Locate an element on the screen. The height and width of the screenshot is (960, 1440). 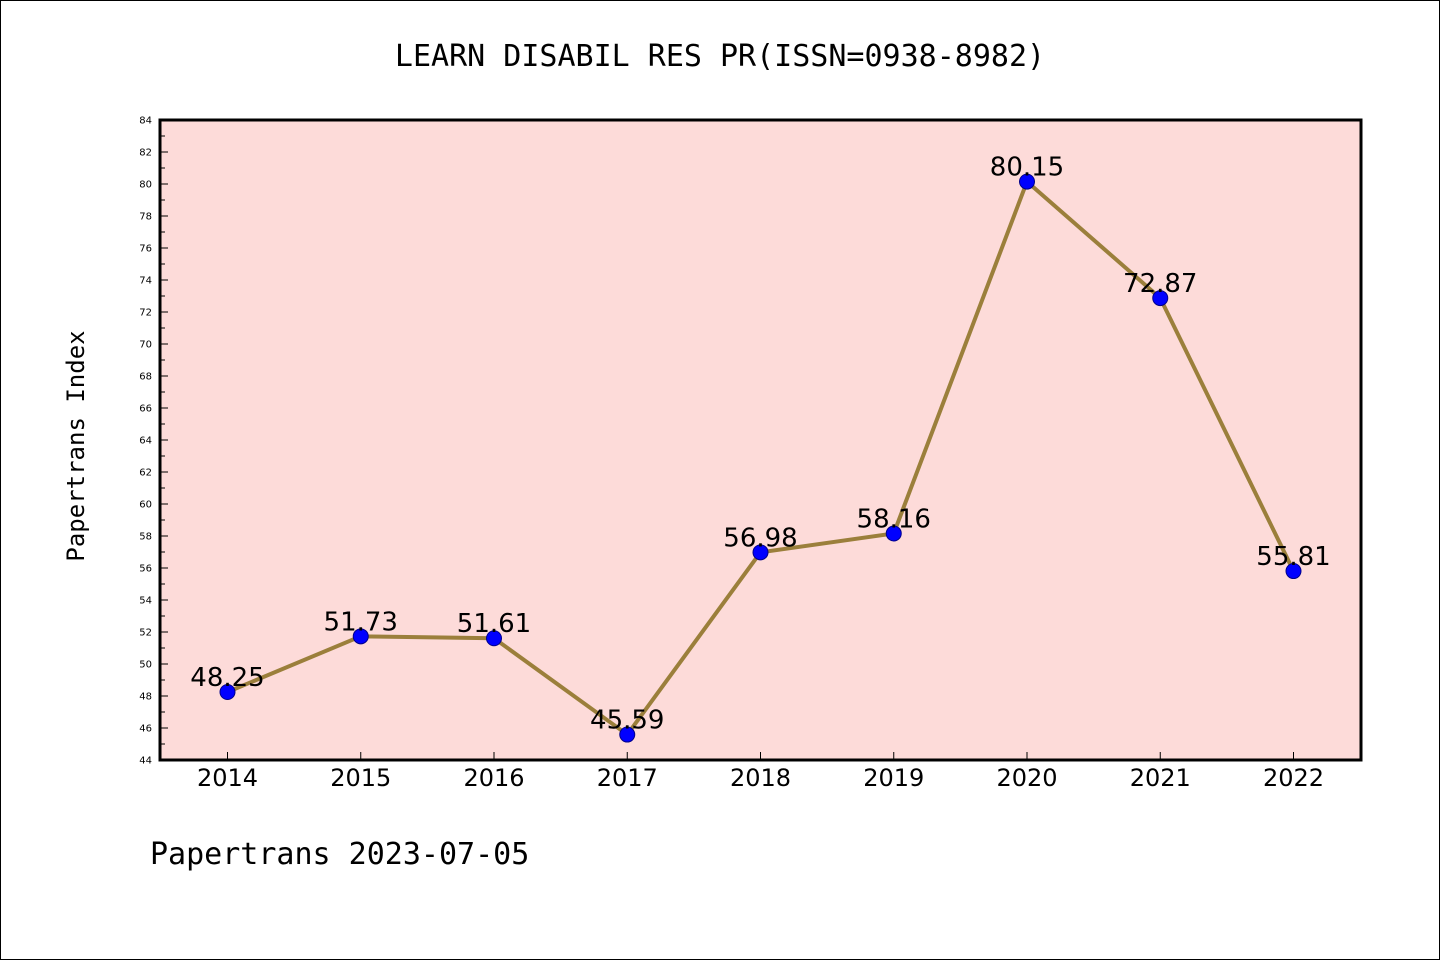
x-tick-label: 2019 is located at coordinates (893, 778).